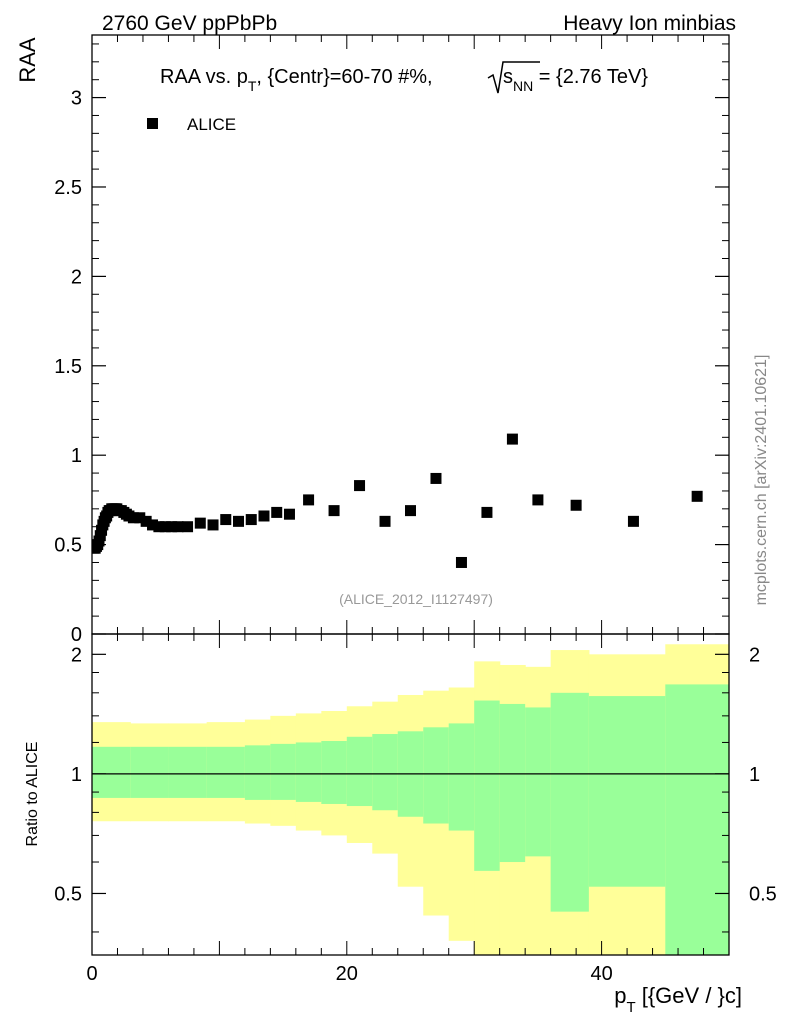 This screenshot has width=786, height=1024. I want to click on chart-title-sub-nn: NN, so click(523, 86).